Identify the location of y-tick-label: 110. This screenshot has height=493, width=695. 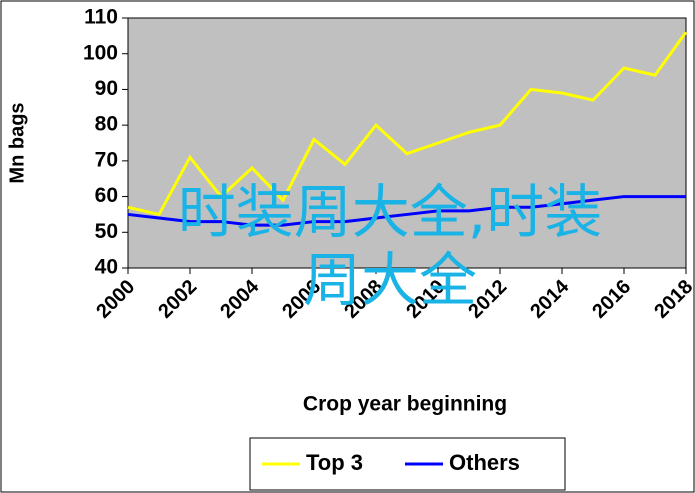
(101, 17).